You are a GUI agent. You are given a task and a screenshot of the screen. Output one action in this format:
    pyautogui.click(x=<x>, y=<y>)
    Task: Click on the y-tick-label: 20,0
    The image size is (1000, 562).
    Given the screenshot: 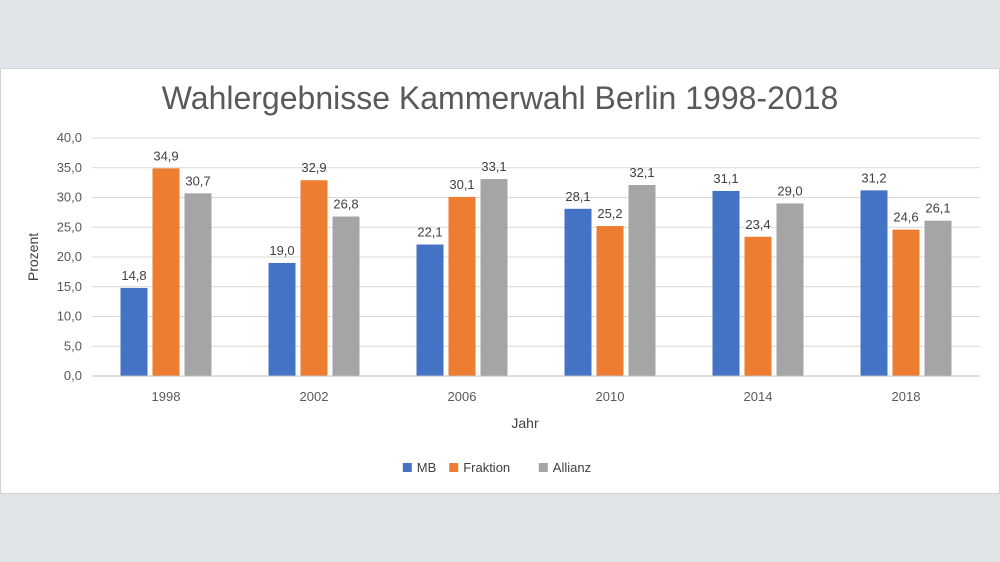 What is the action you would take?
    pyautogui.click(x=69, y=256)
    